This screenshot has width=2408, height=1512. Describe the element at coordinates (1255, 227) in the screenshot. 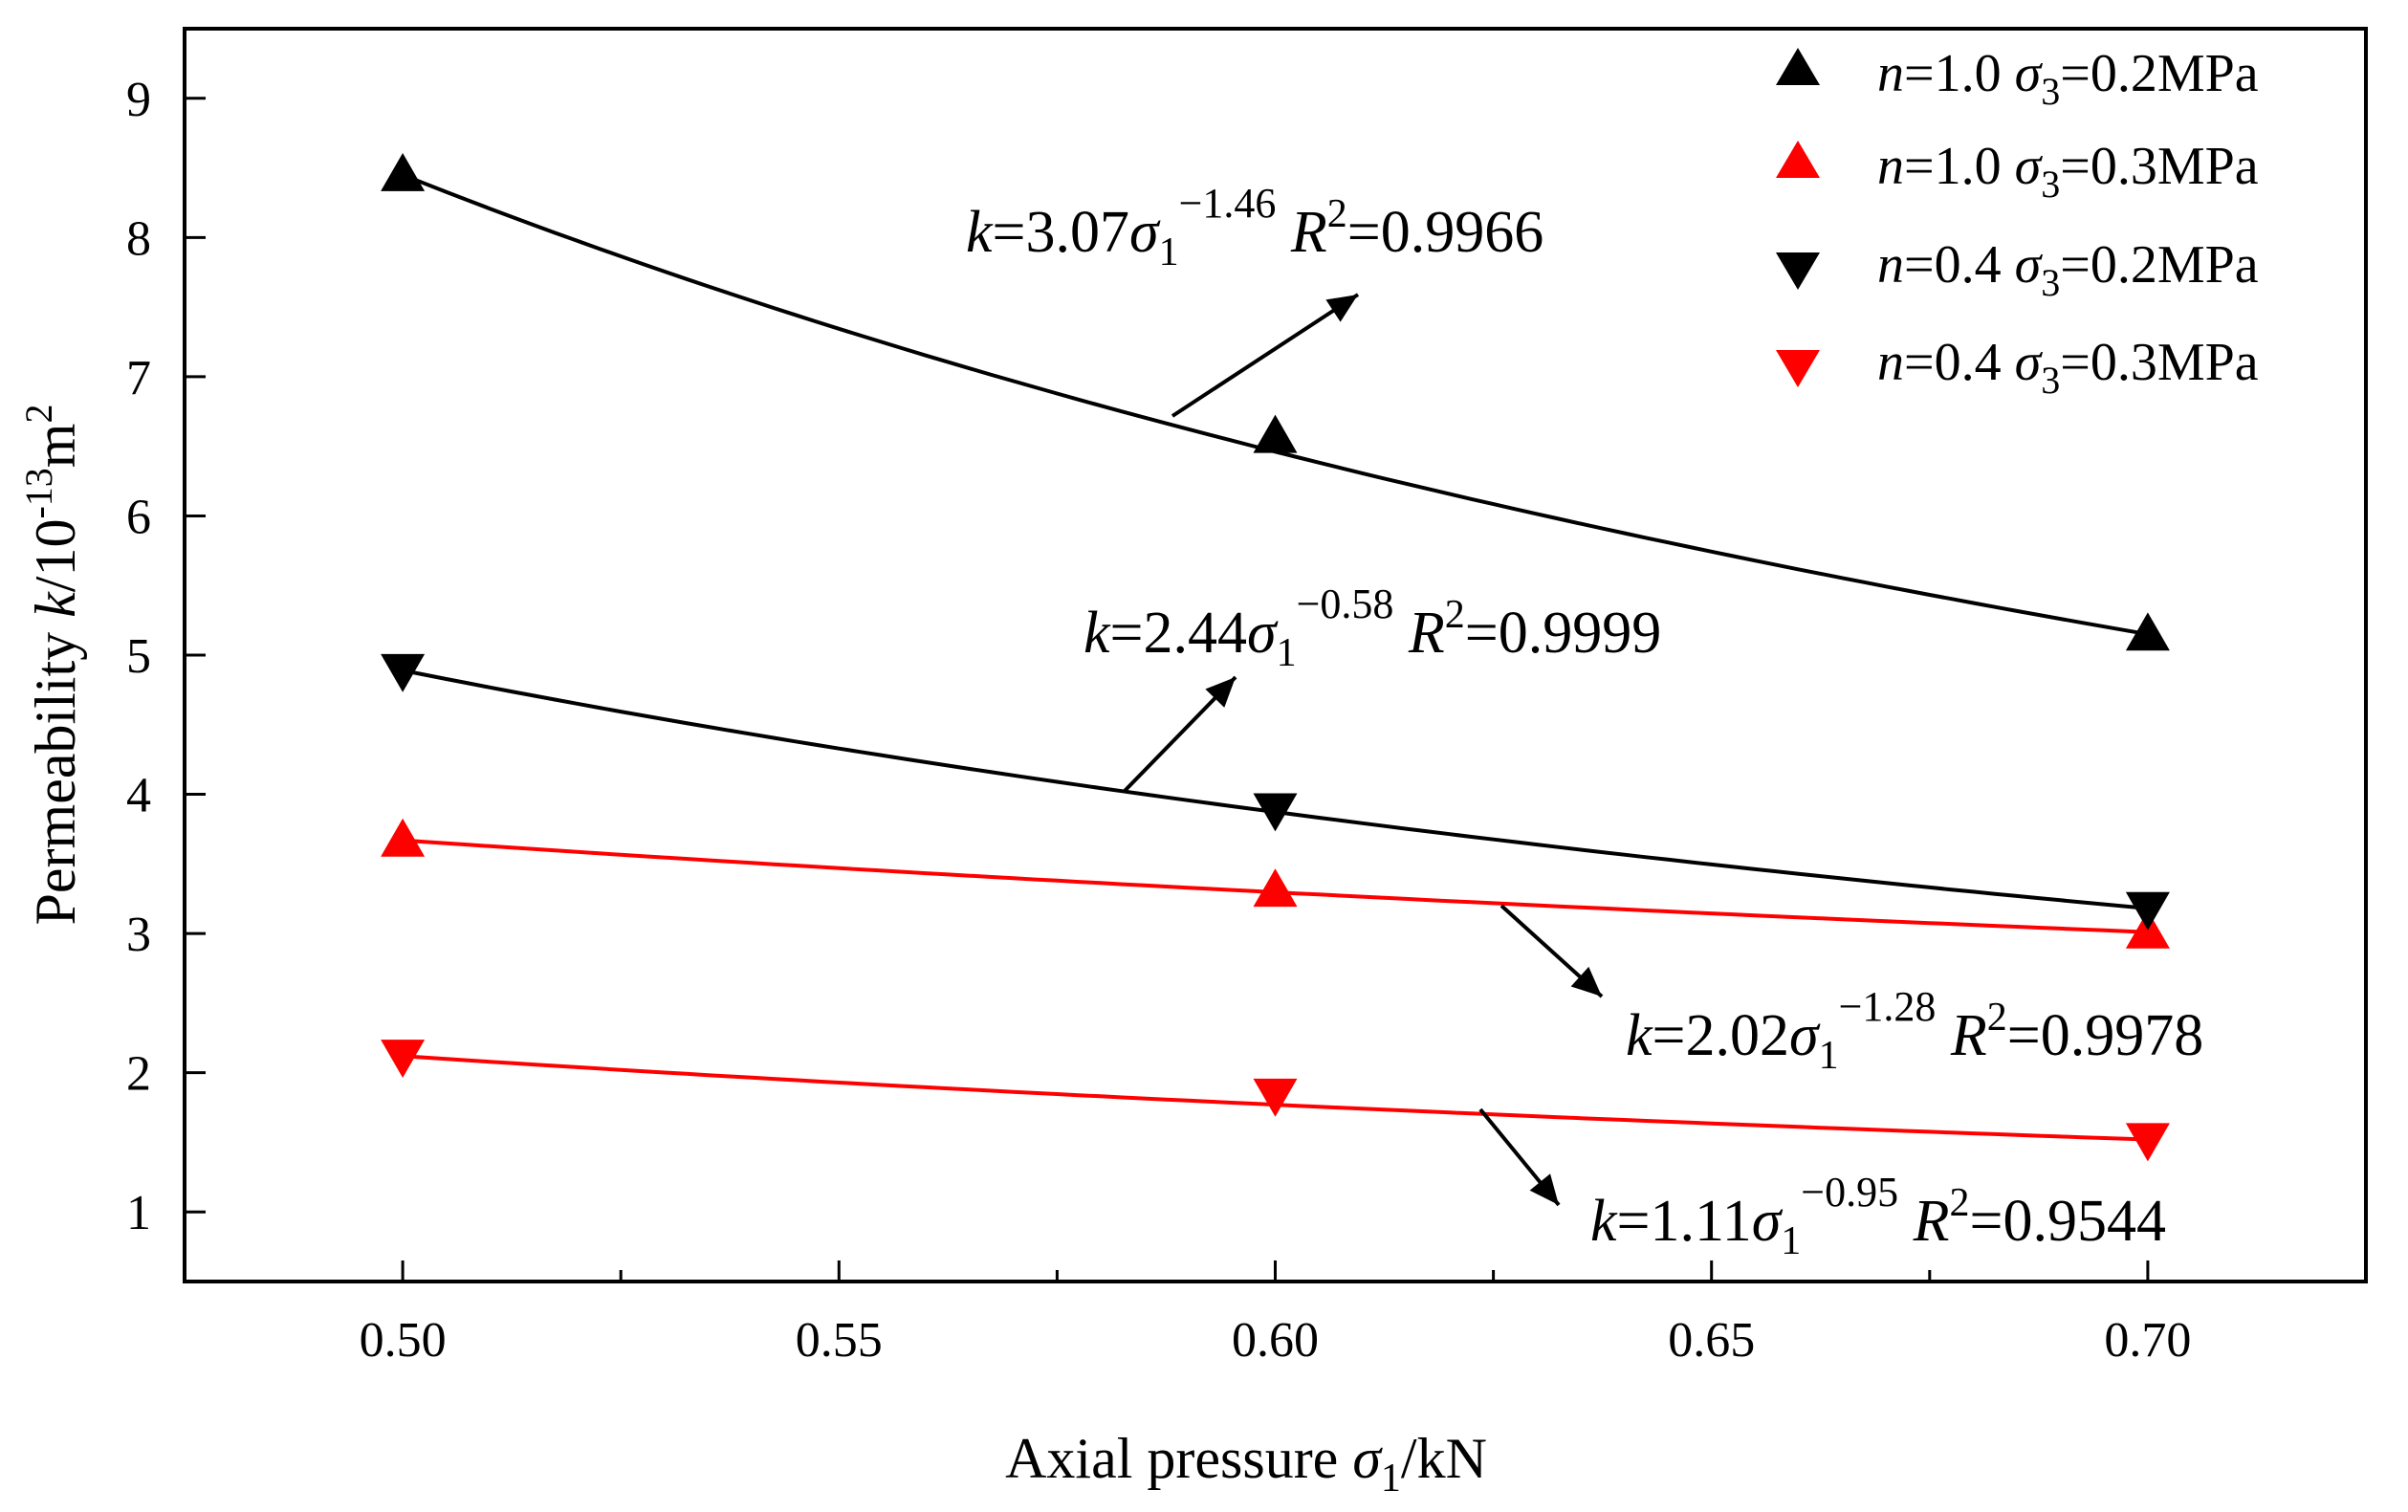

I see `fit-equation-series-1: k=3.07σ1−1.46 R2=0.9966` at that location.